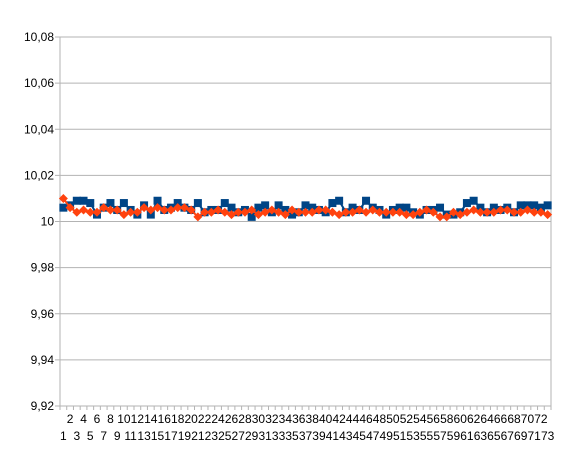 The width and height of the screenshot is (565, 457). I want to click on x-tick-label: 59, so click(454, 436).